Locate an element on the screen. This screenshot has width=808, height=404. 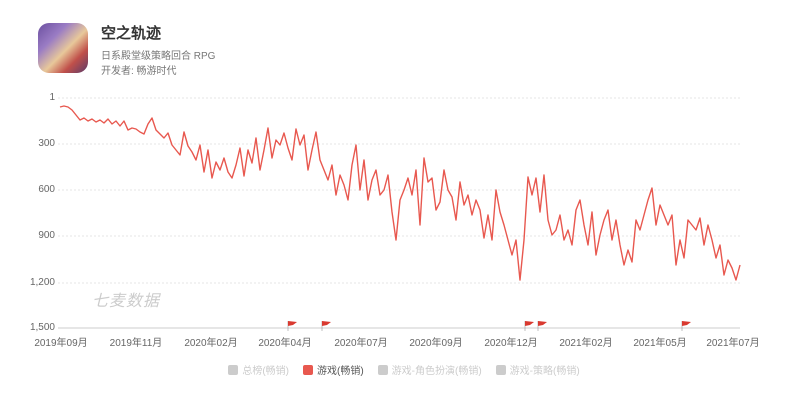
y-tick: 1 is located at coordinates (52, 97).